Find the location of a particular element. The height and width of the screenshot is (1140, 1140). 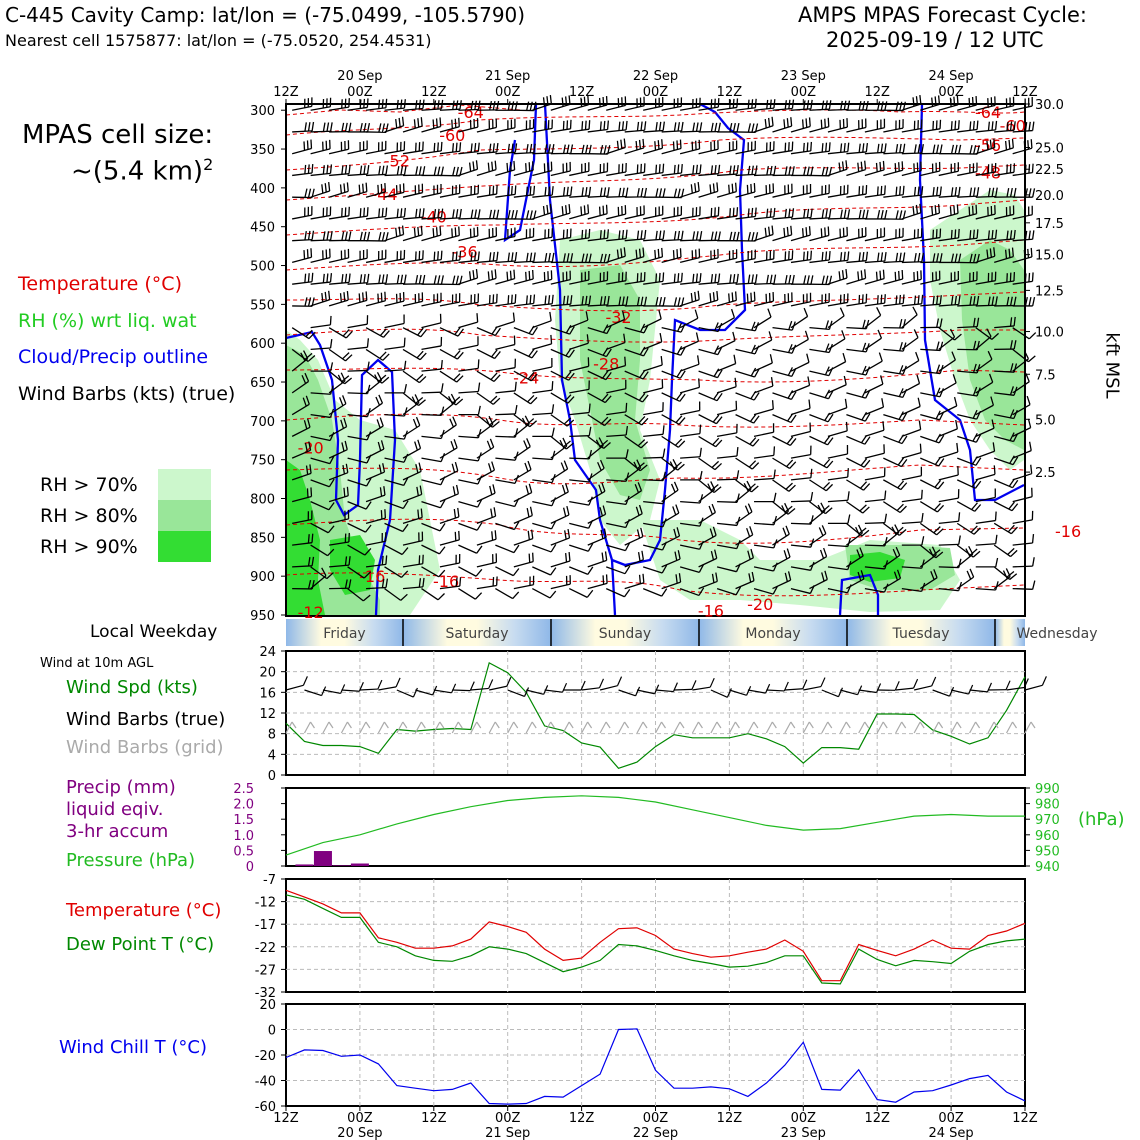

wind10-barb-true is located at coordinates (537, 690).